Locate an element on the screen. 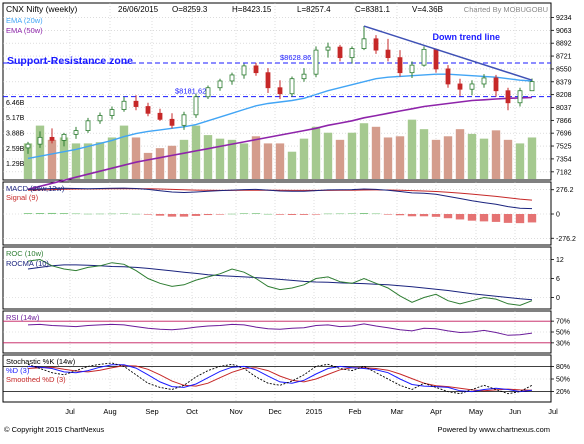  header-date: 26/06/2015 is located at coordinates (138, 9).